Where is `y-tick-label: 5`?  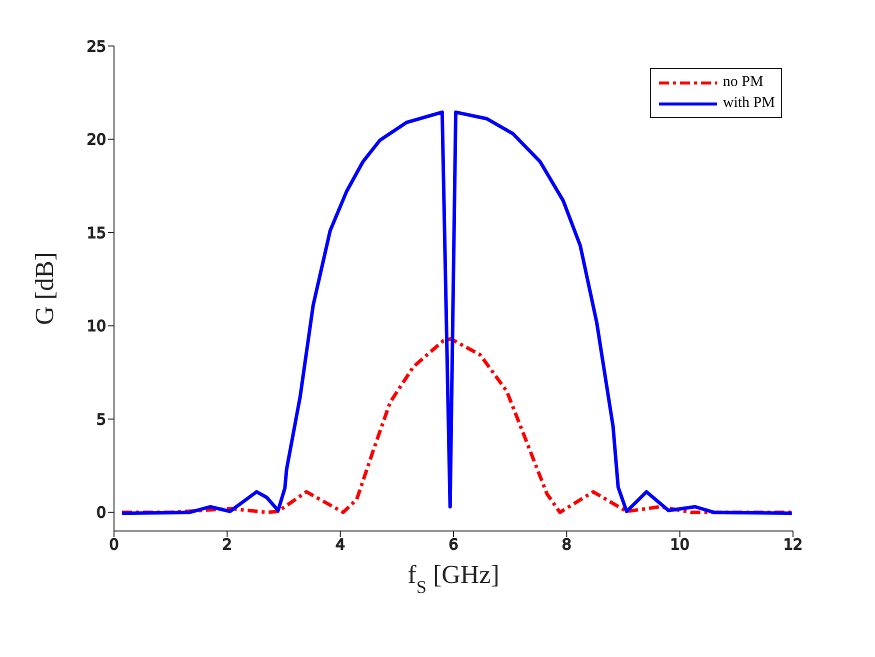 y-tick-label: 5 is located at coordinates (101, 419).